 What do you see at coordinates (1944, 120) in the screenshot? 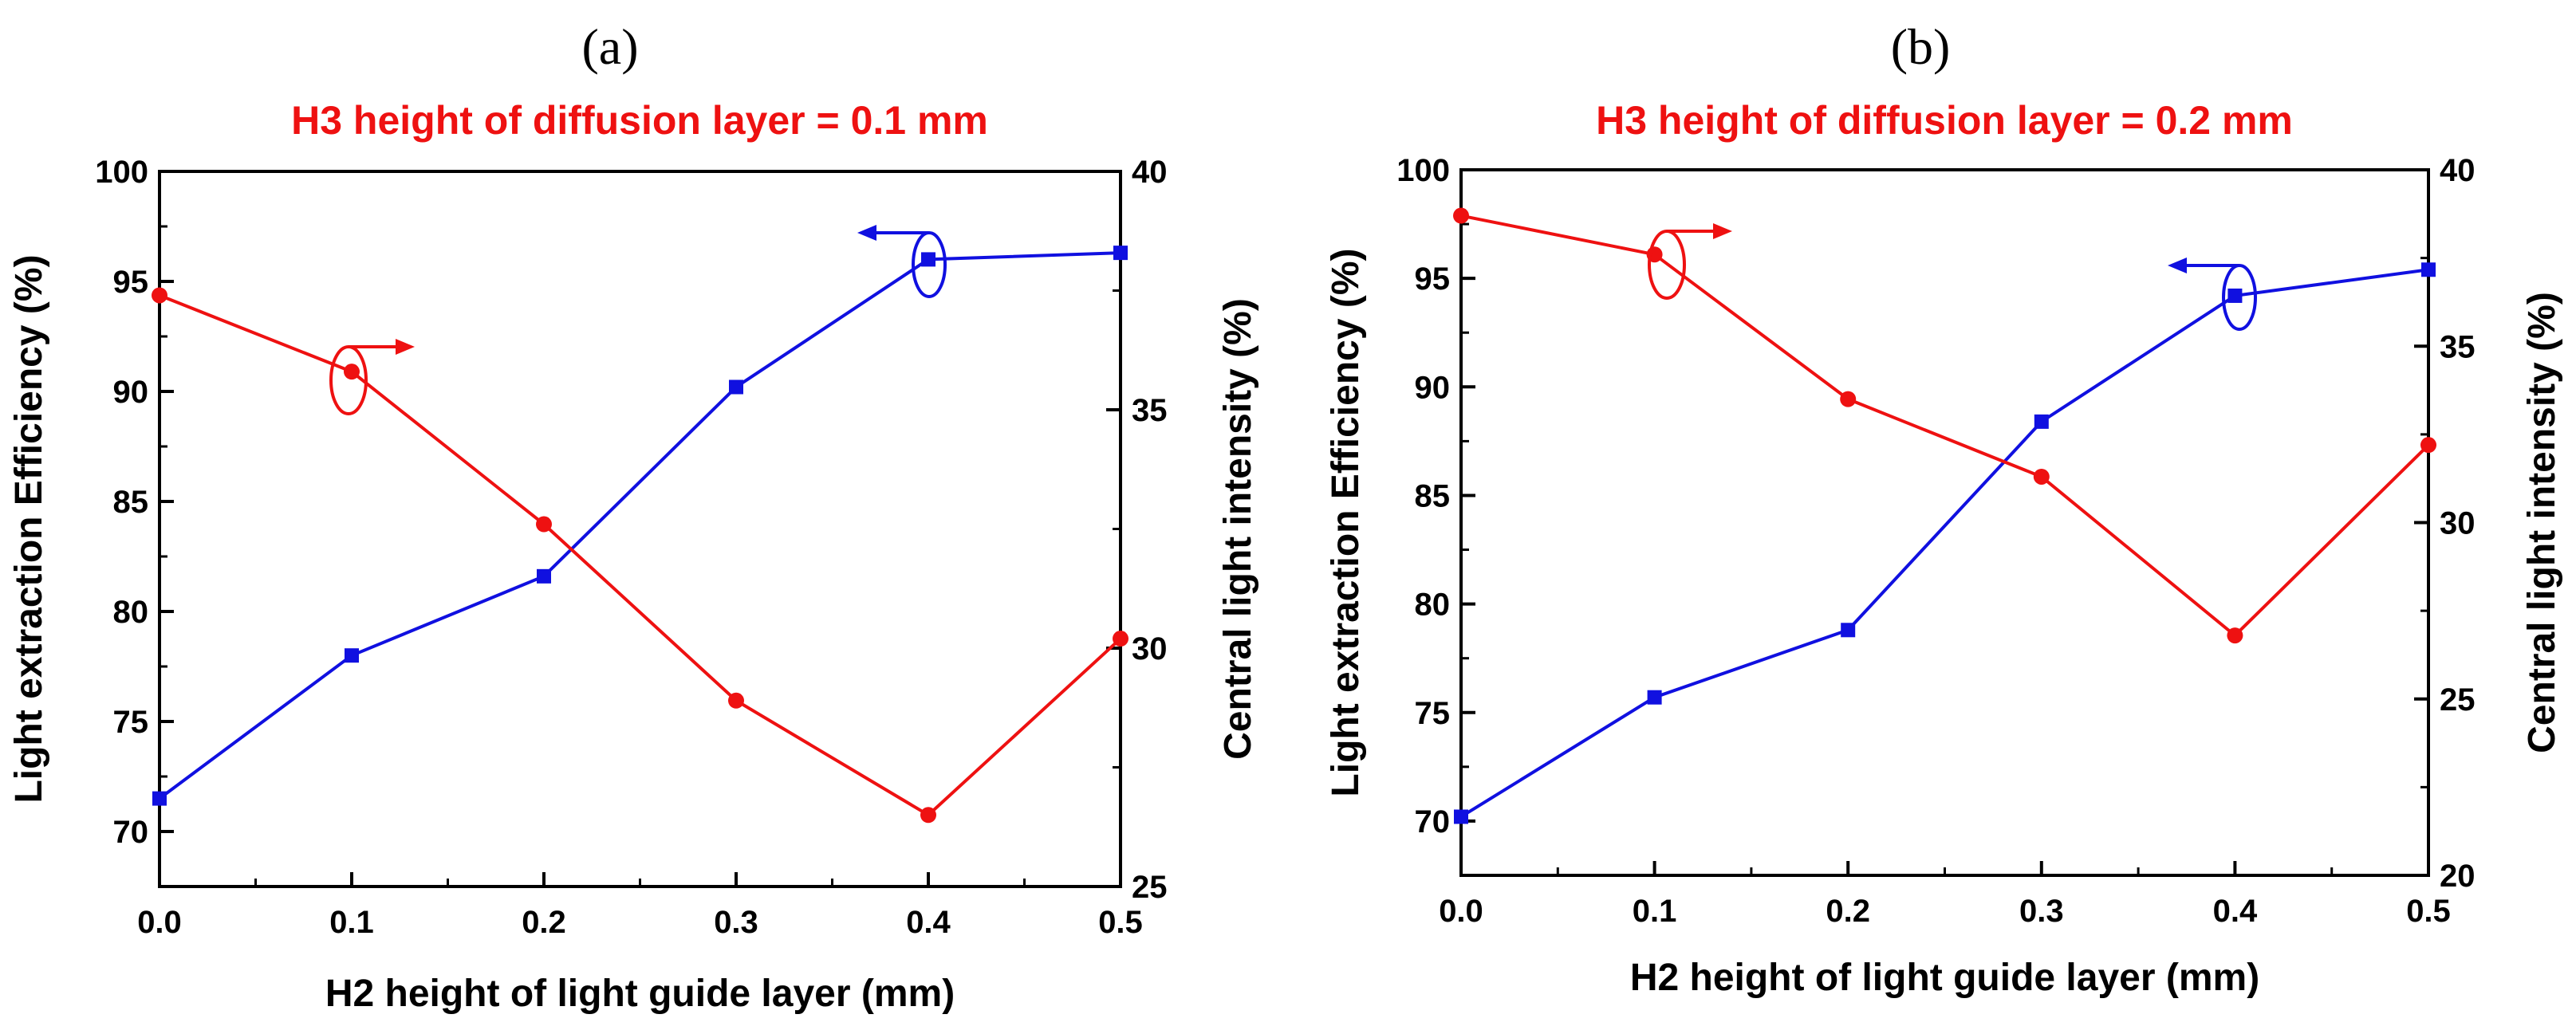
I see `chart-title: H3 height of diffusion layer = 0.2 mm` at bounding box center [1944, 120].